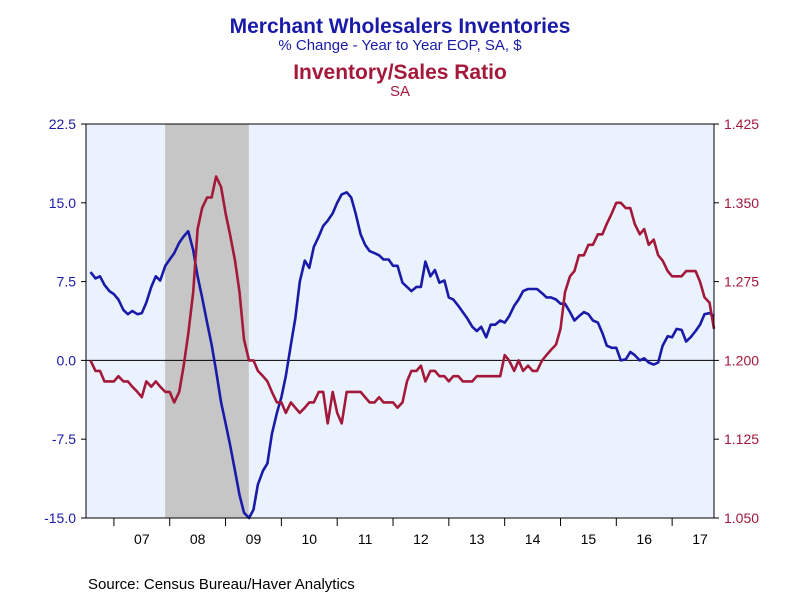 The image size is (800, 600). I want to click on x-axis-tick-label: 14, so click(533, 539).